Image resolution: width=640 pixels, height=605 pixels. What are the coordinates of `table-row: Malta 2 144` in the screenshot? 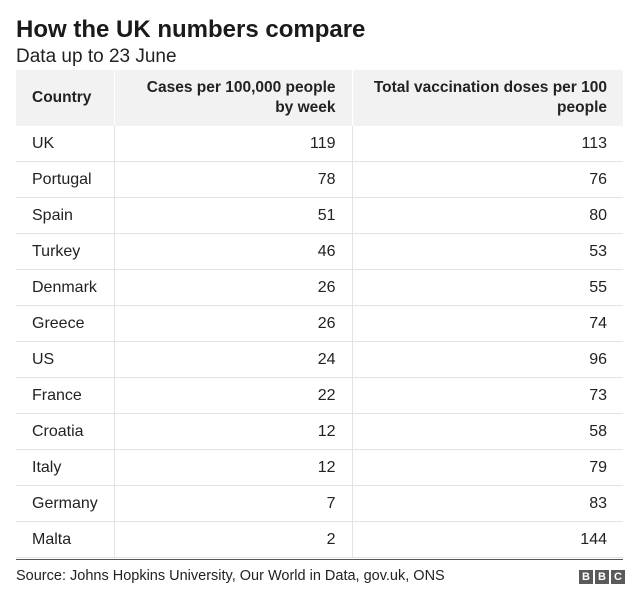 It's located at (319, 539).